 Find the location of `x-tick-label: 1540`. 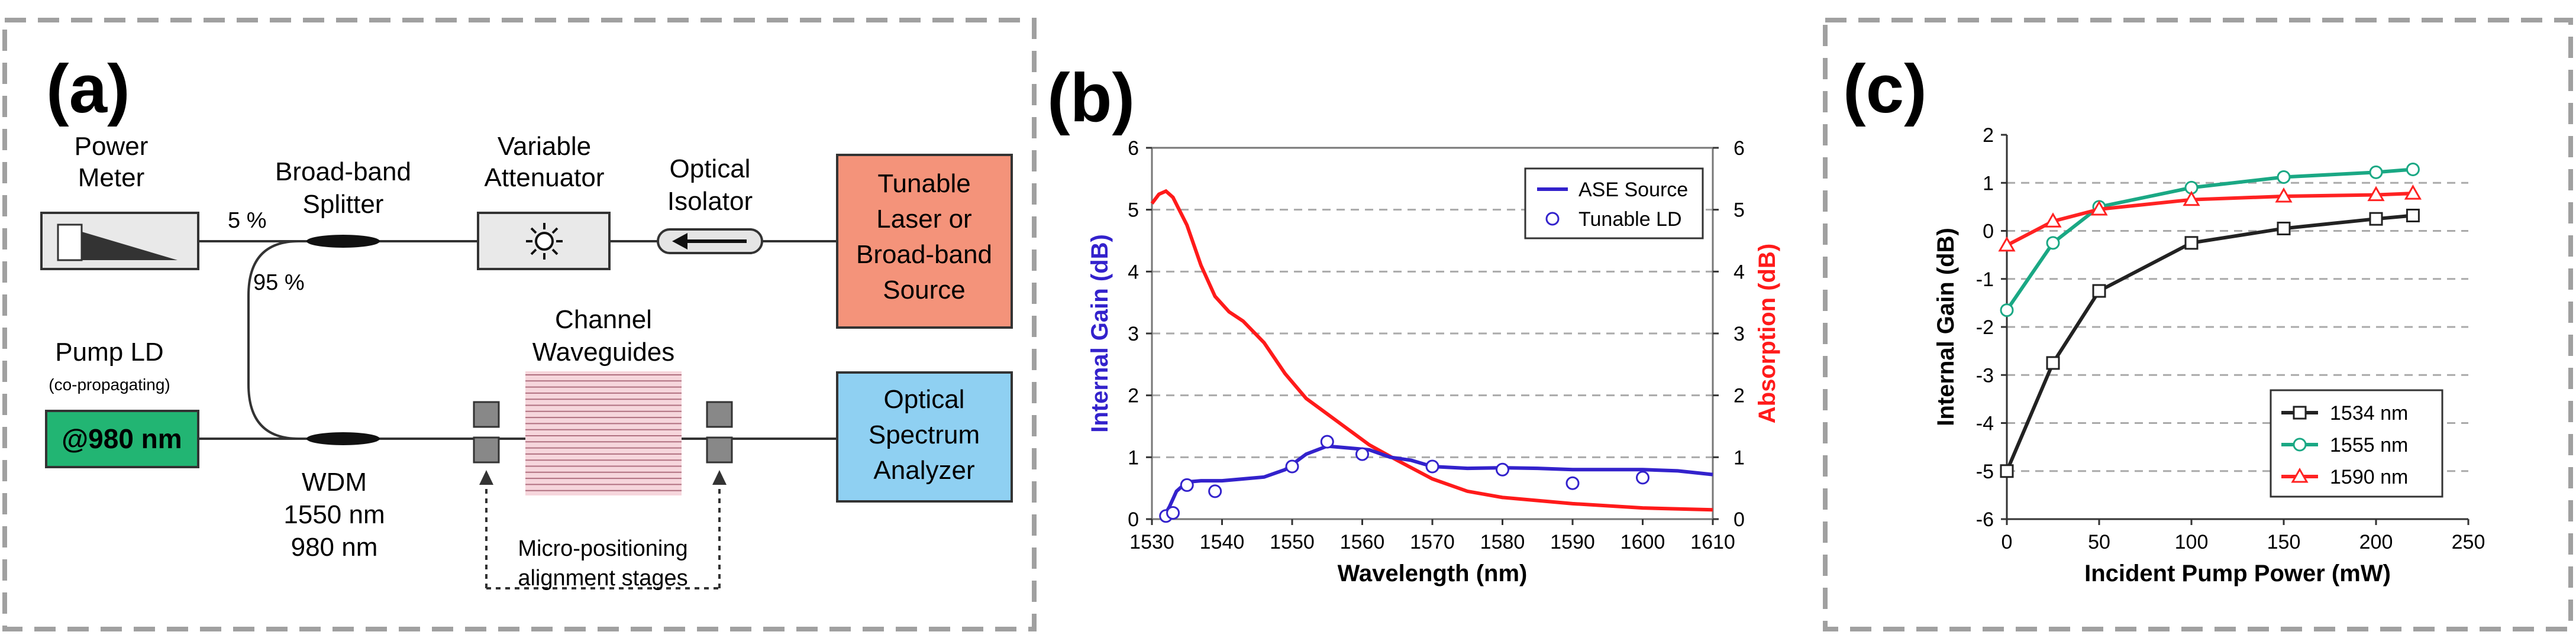

x-tick-label: 1540 is located at coordinates (1222, 542).